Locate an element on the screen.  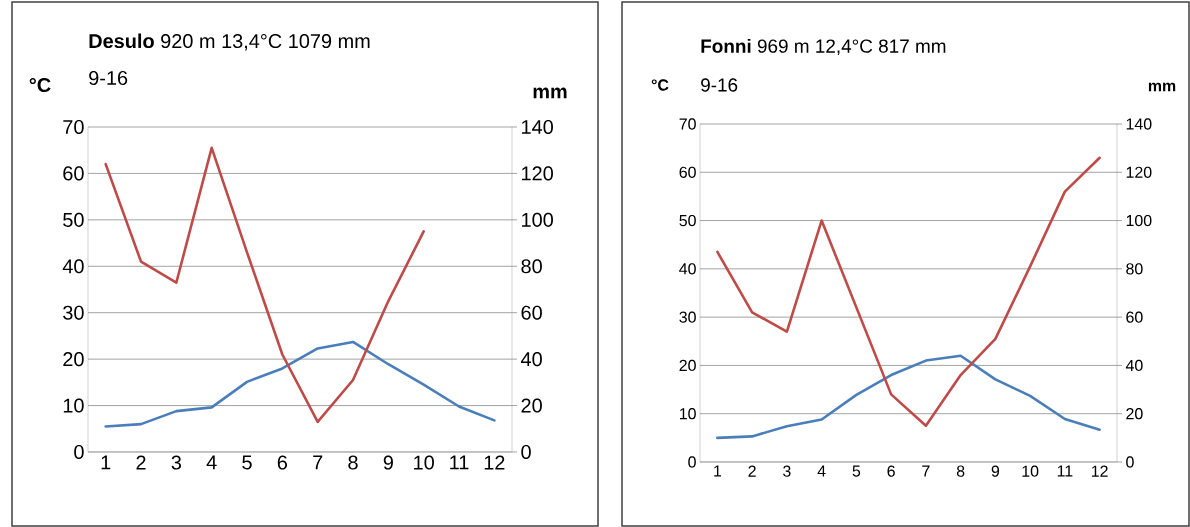
chart-title: Desulo 920 m 13,4°C 1079 mm is located at coordinates (229, 42).